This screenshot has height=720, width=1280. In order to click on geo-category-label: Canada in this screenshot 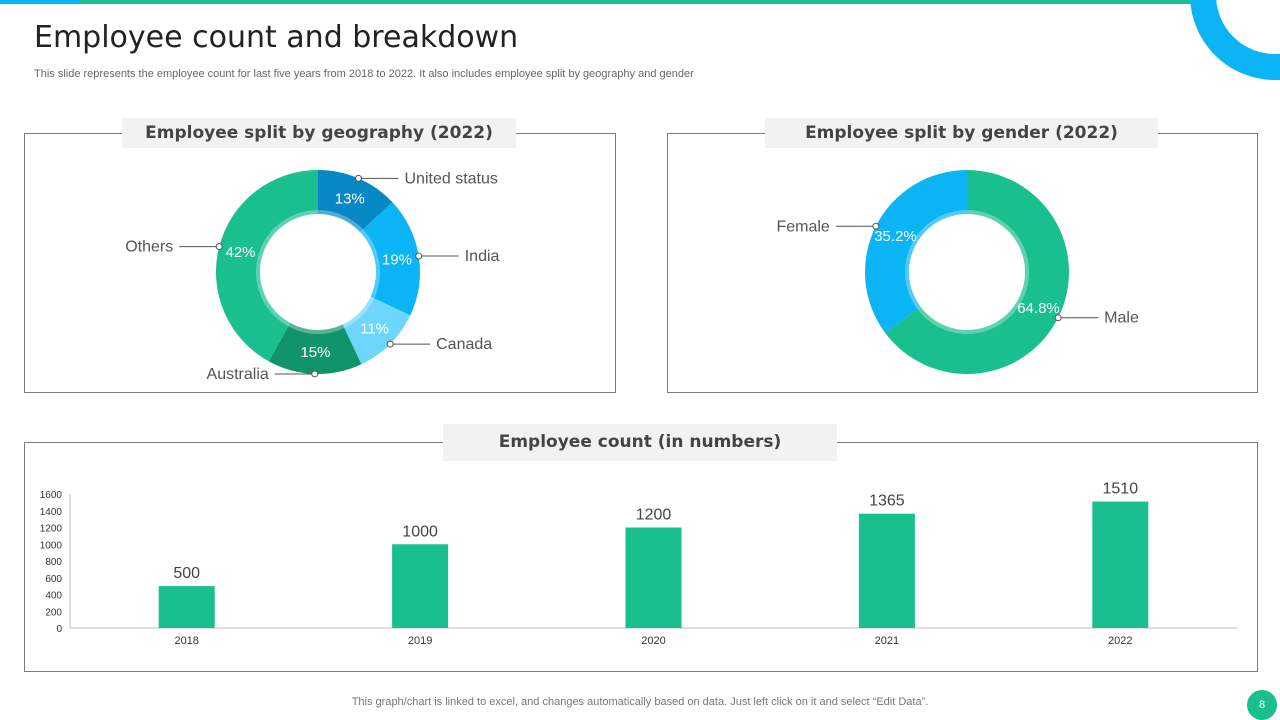, I will do `click(464, 344)`.